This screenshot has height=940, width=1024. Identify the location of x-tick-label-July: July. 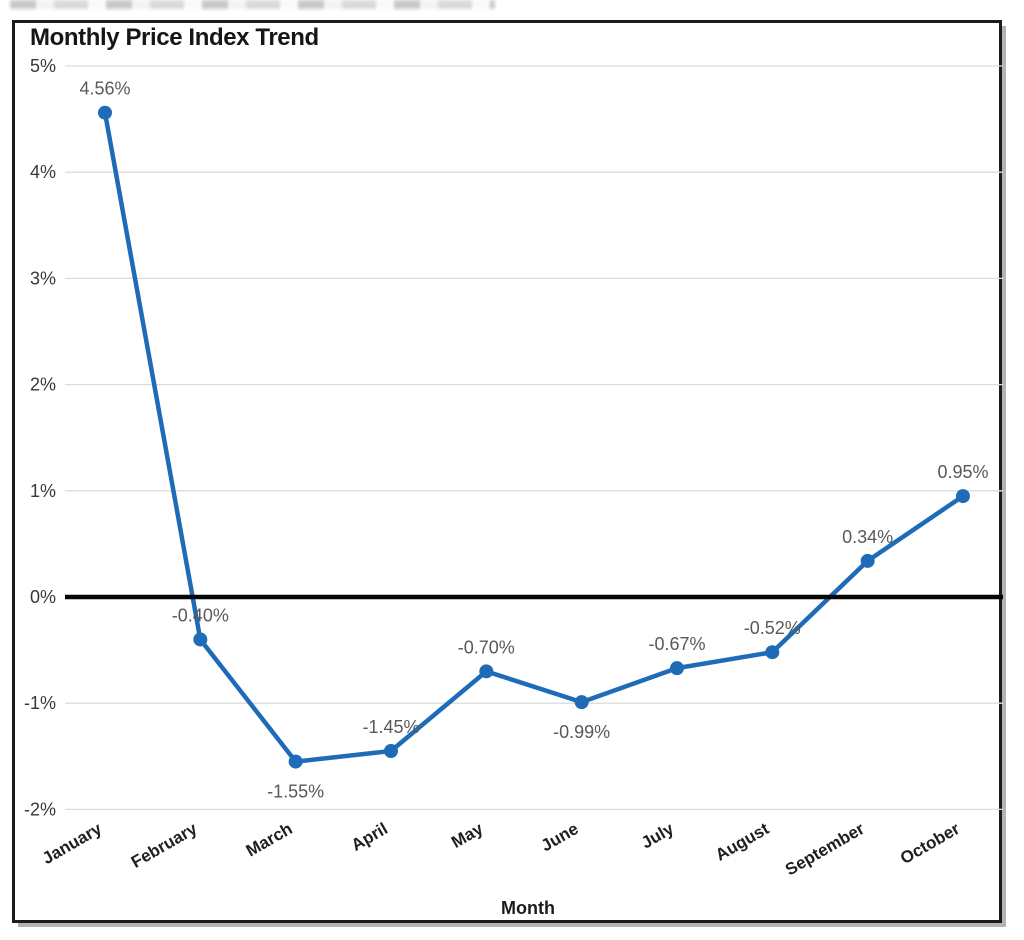
(657, 836).